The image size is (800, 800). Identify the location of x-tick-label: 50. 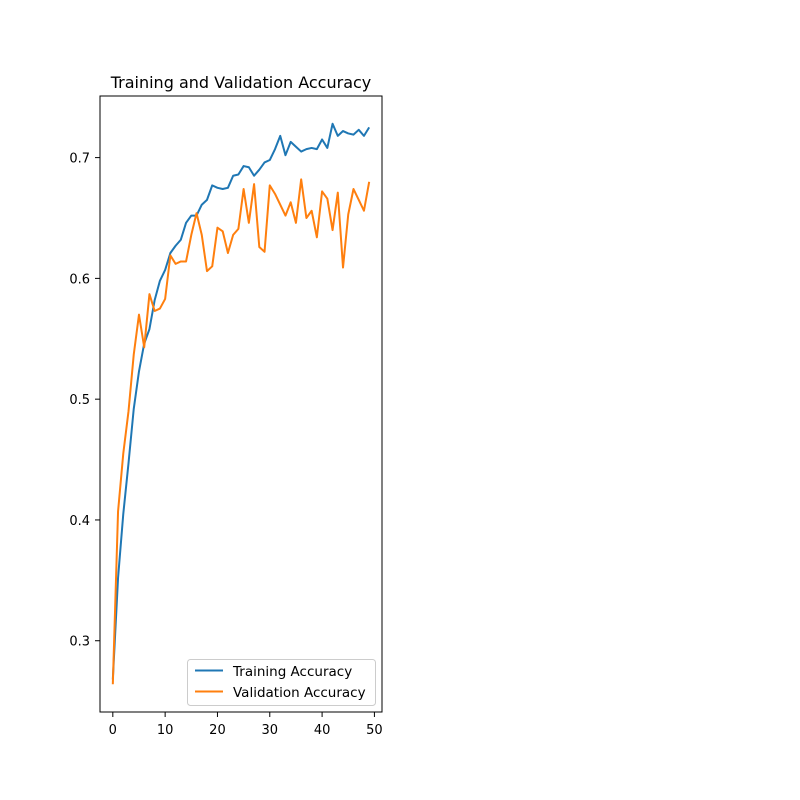
(374, 730).